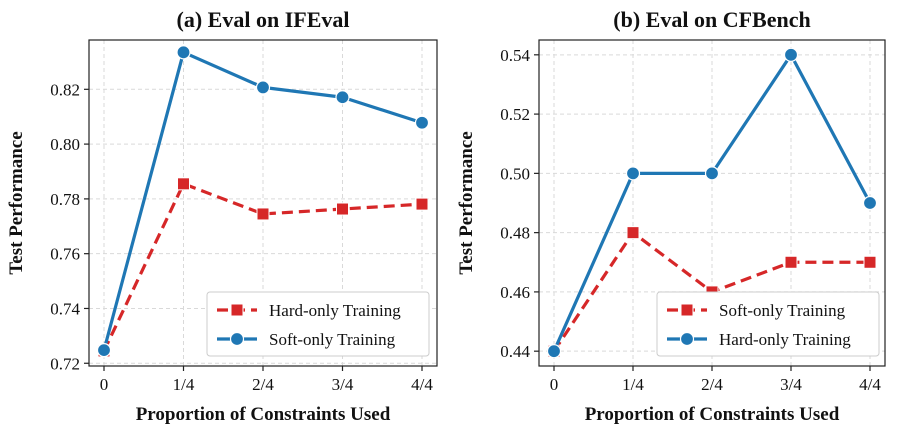 Image resolution: width=898 pixels, height=437 pixels. I want to click on legend: Soft-only Training Hard-only Training, so click(768, 324).